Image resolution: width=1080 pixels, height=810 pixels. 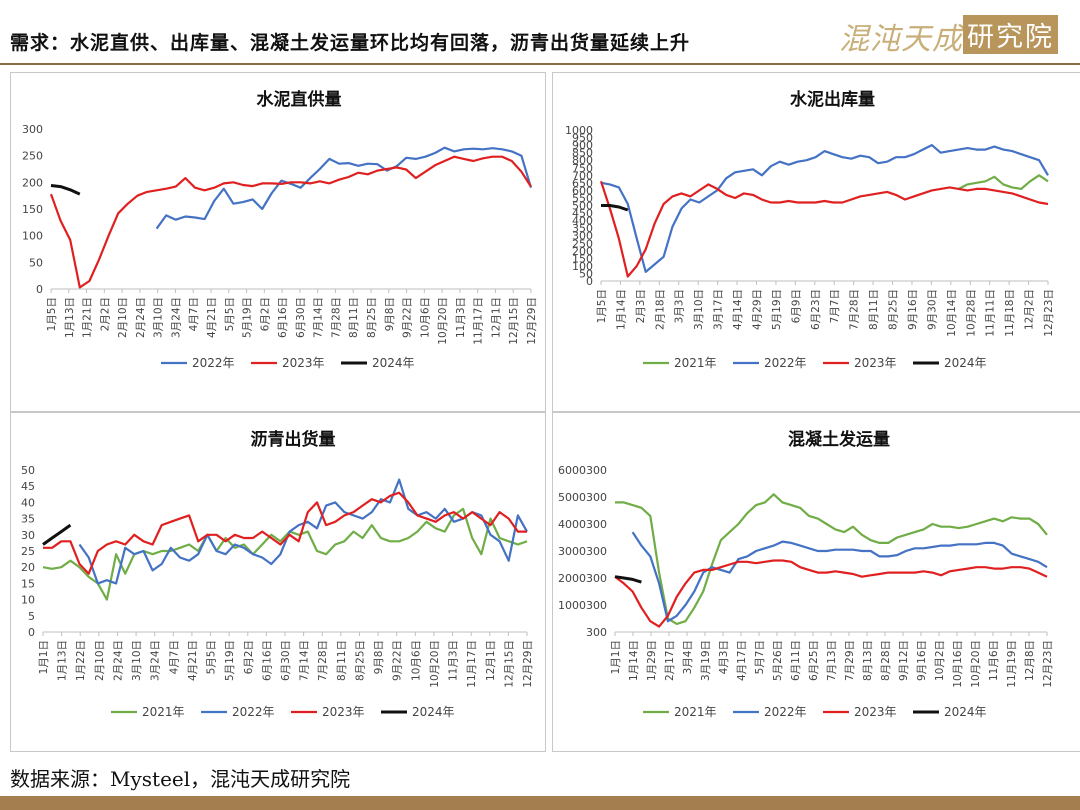 I want to click on x-tick-label: 7月29日, so click(x=850, y=660).